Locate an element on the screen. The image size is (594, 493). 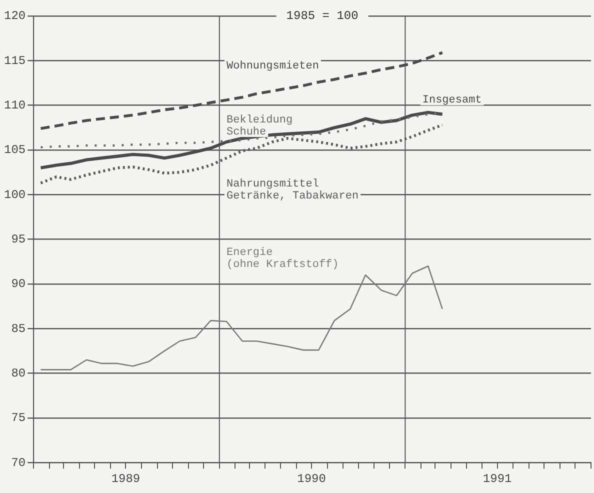
text: Energie (ohne Kraftstoff) is located at coordinates (282, 258).